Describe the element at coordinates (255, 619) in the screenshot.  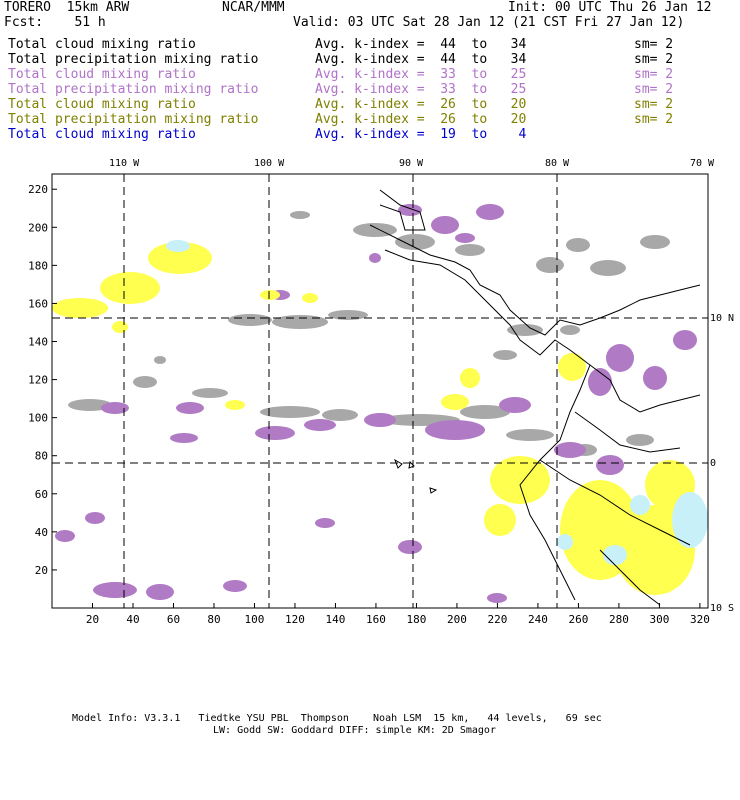
I see `x-tick-label: 100` at that location.